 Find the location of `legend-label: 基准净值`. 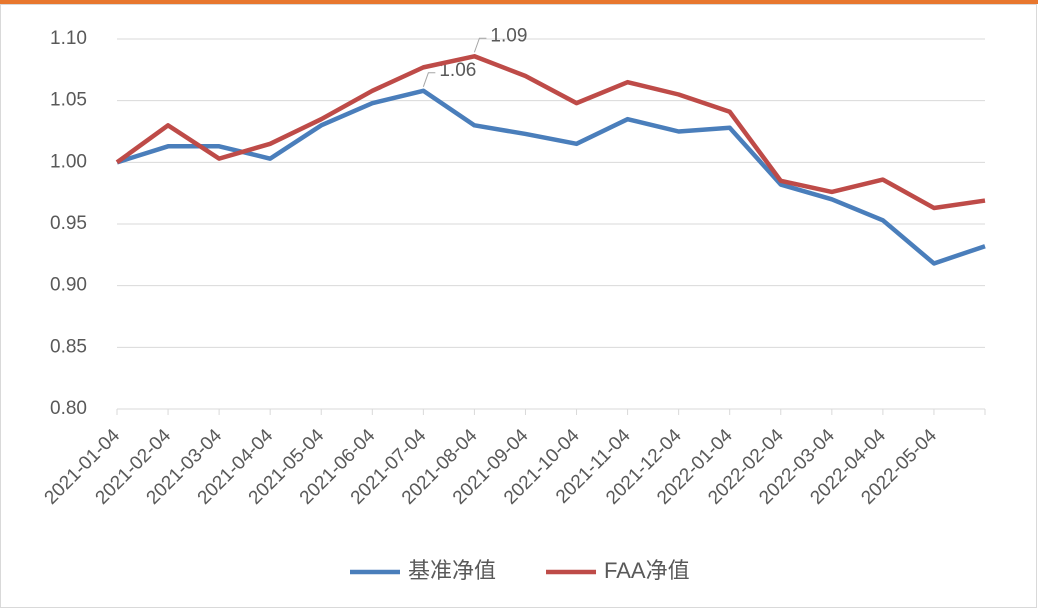

legend-label: 基准净值 is located at coordinates (452, 570).